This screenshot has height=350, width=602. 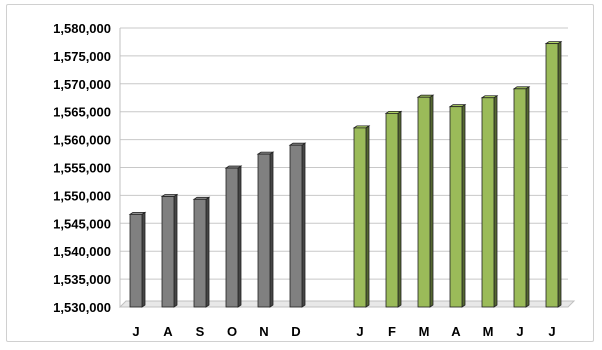 I want to click on y-tick-label: 1,540,000, so click(x=82, y=251).